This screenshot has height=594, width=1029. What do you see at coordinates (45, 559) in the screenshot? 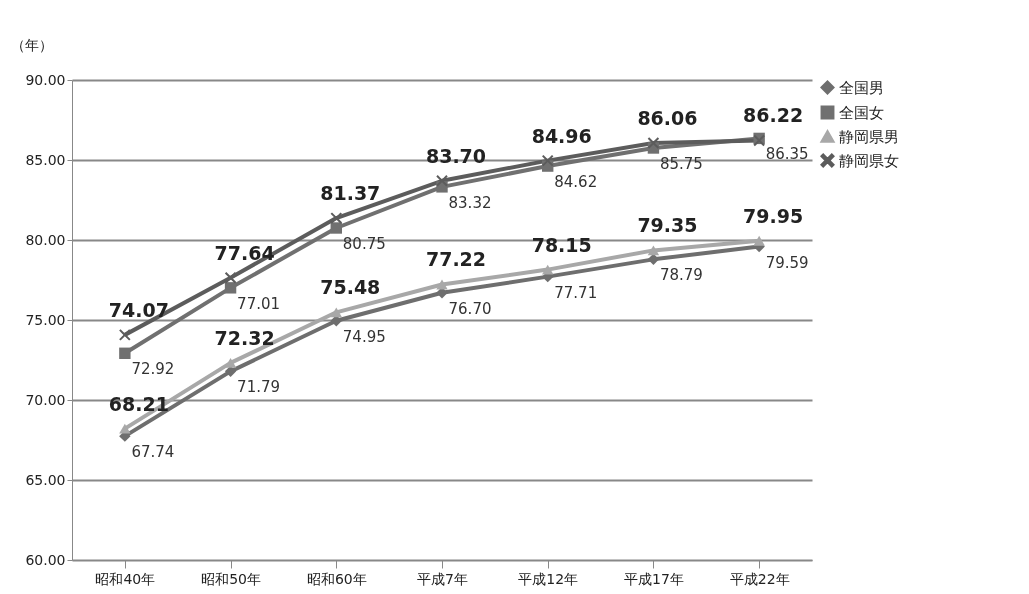
I see `y-tick-label: 60.00` at bounding box center [45, 559].